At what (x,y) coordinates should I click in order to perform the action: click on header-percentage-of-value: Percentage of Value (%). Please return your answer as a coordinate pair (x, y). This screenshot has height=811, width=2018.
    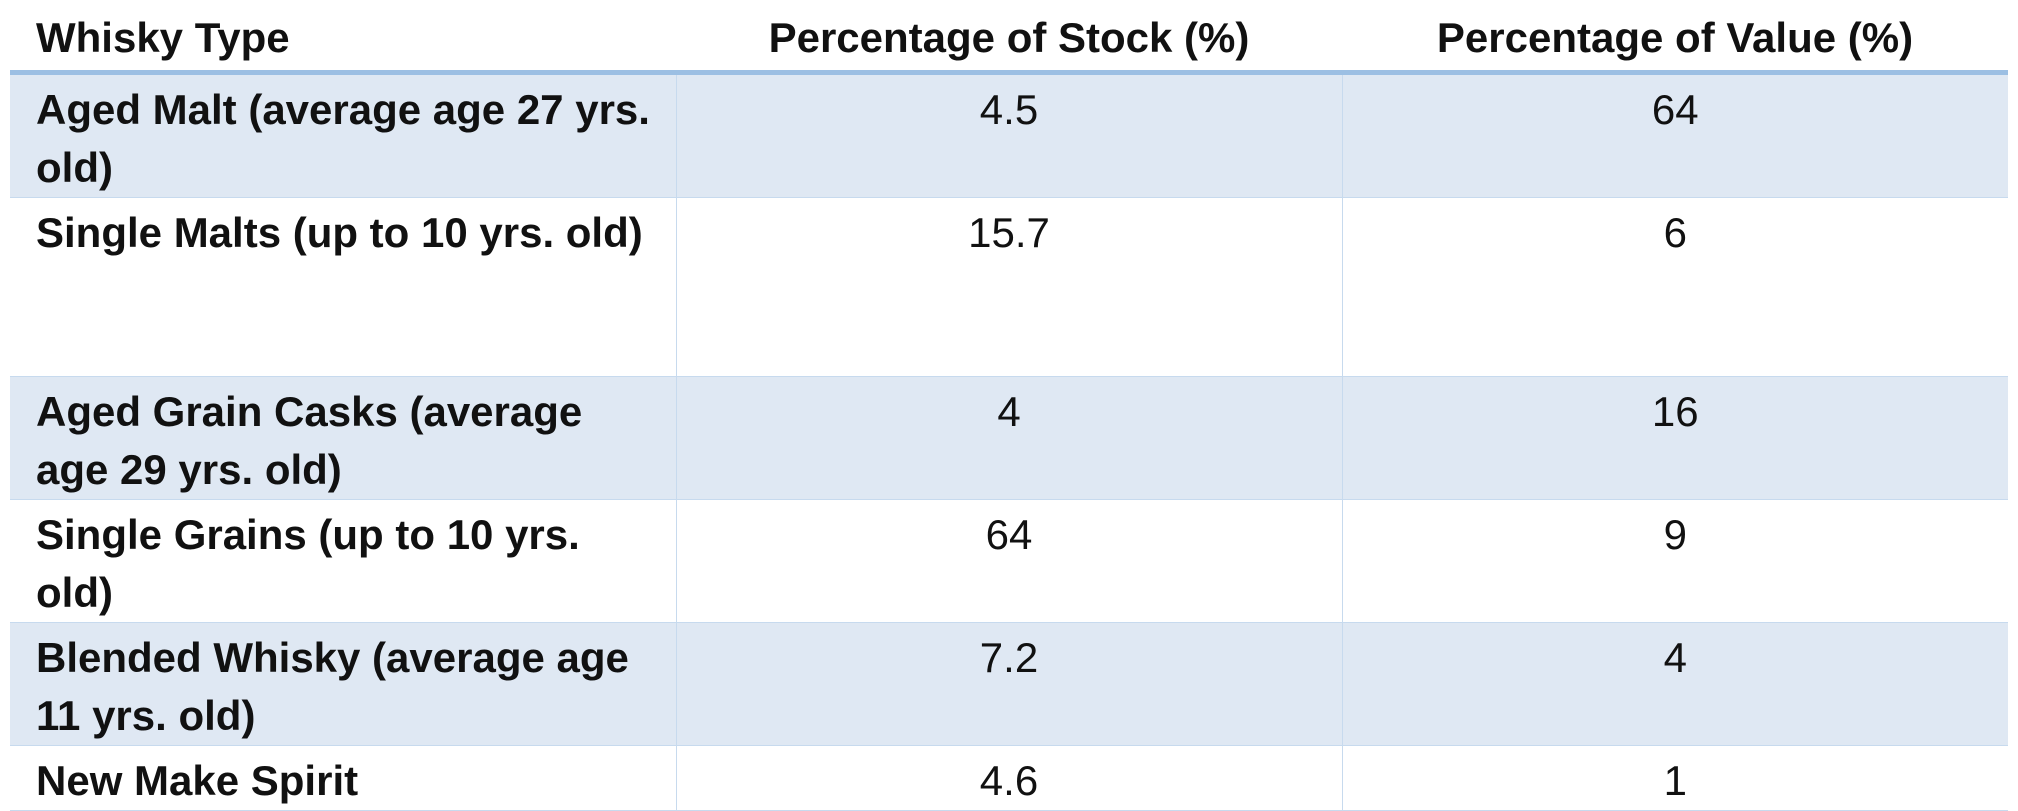
    Looking at the image, I should click on (1675, 37).